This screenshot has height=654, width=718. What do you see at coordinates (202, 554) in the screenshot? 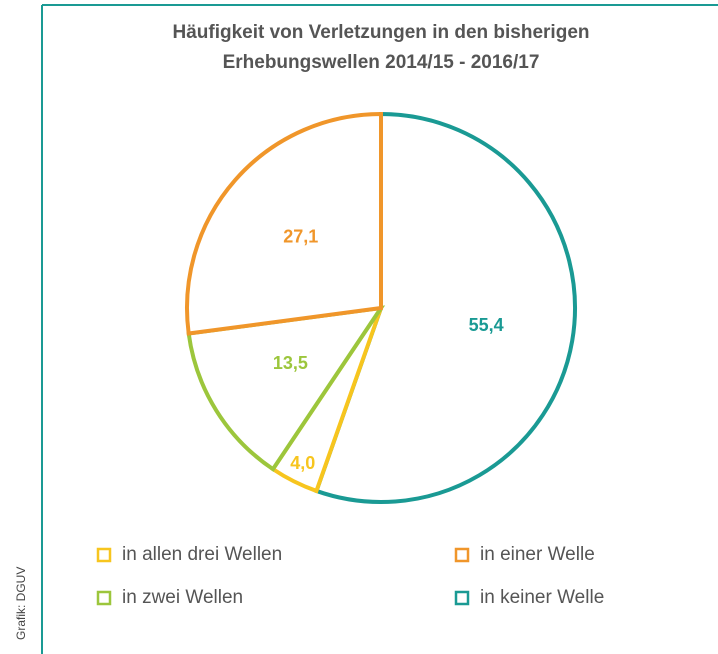
I see `legend-label: in allen drei Wellen` at bounding box center [202, 554].